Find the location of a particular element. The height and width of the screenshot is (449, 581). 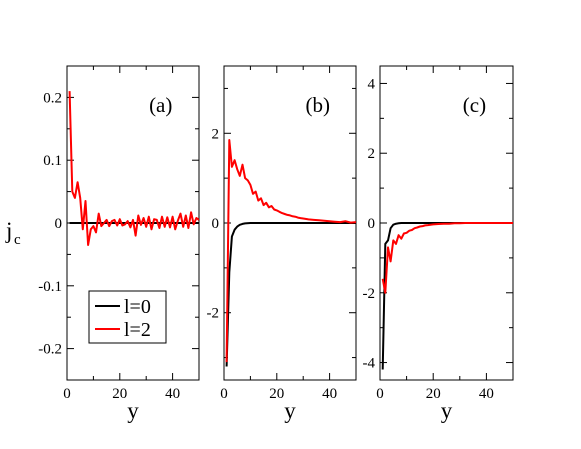

y-axis-title-main: j is located at coordinates (8, 230).